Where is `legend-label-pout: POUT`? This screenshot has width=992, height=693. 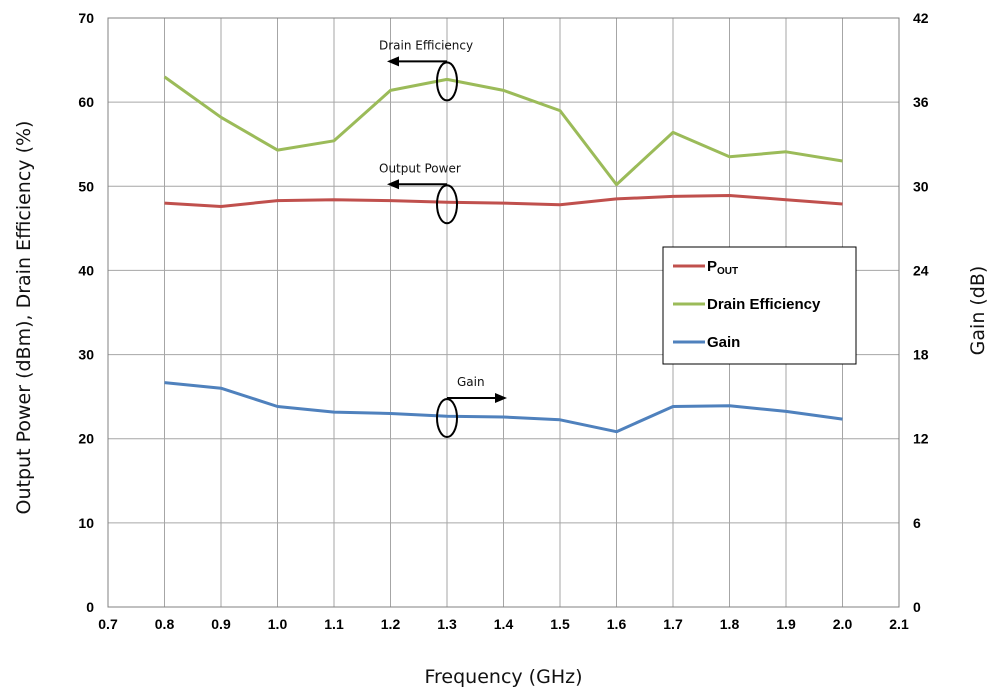
legend-label-pout: POUT is located at coordinates (722, 267).